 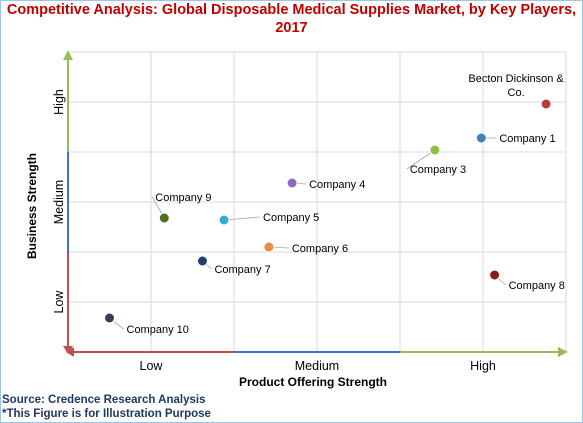 I want to click on point-label-company-9: Company 9, so click(x=183, y=198).